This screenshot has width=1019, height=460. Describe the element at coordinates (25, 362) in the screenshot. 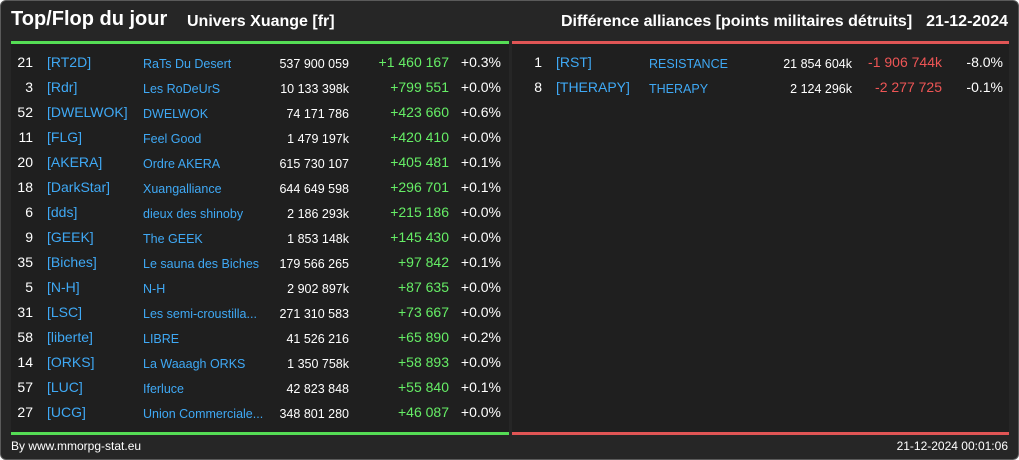

I see `rank-cell: 14` at that location.